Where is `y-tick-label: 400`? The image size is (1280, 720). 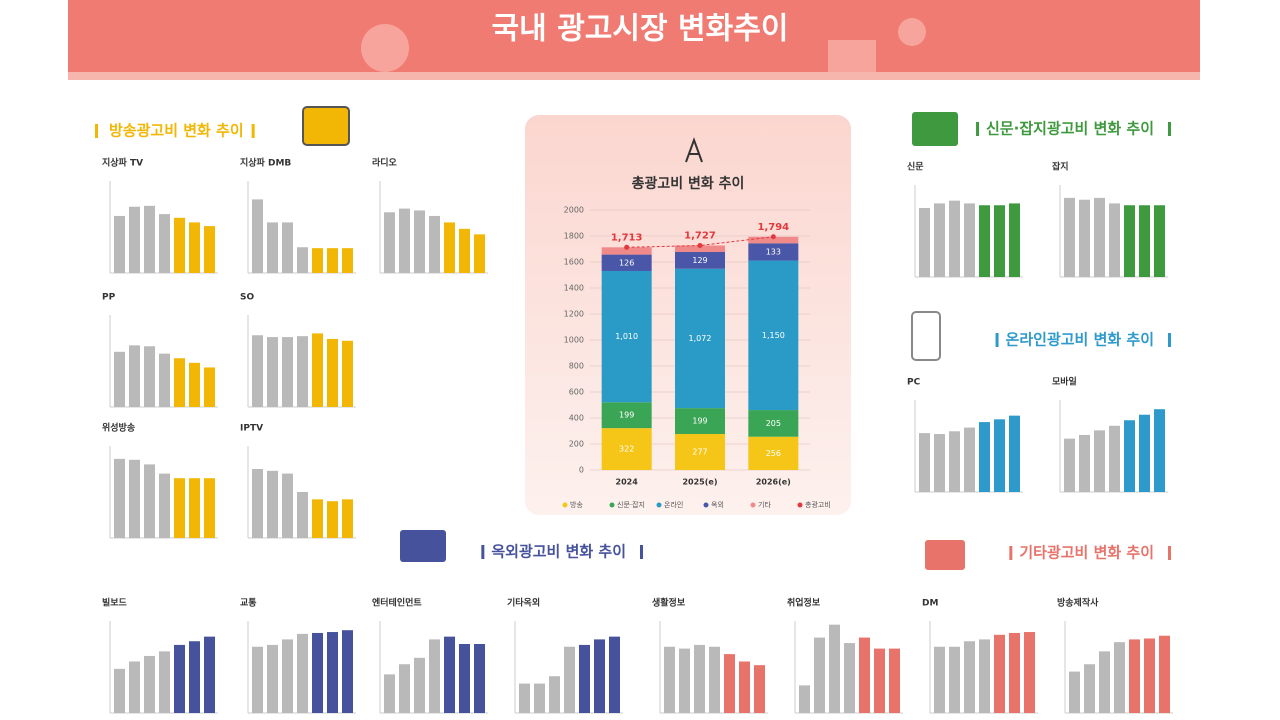
y-tick-label: 400 is located at coordinates (576, 418).